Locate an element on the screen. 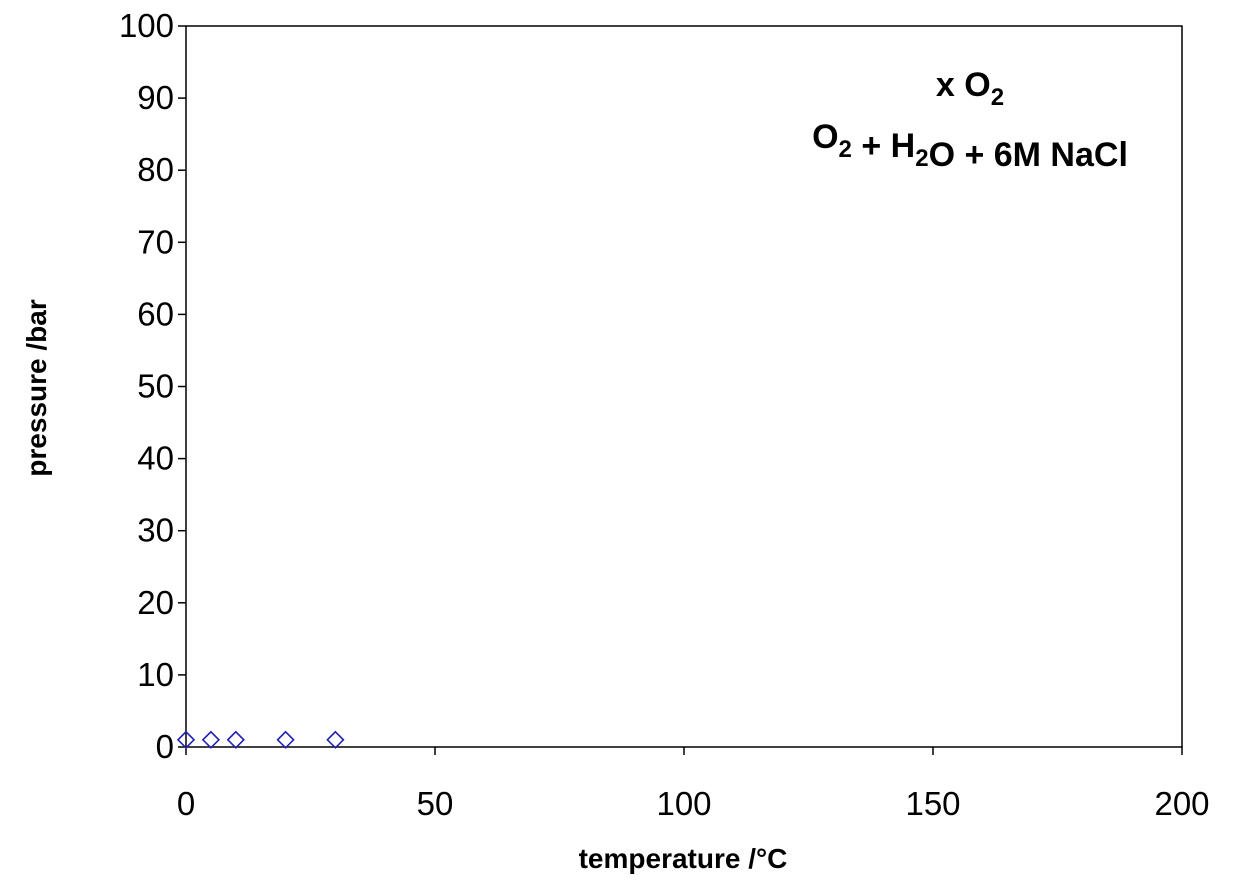 Image resolution: width=1236 pixels, height=882 pixels. y-tick-label: 30 is located at coordinates (155, 530).